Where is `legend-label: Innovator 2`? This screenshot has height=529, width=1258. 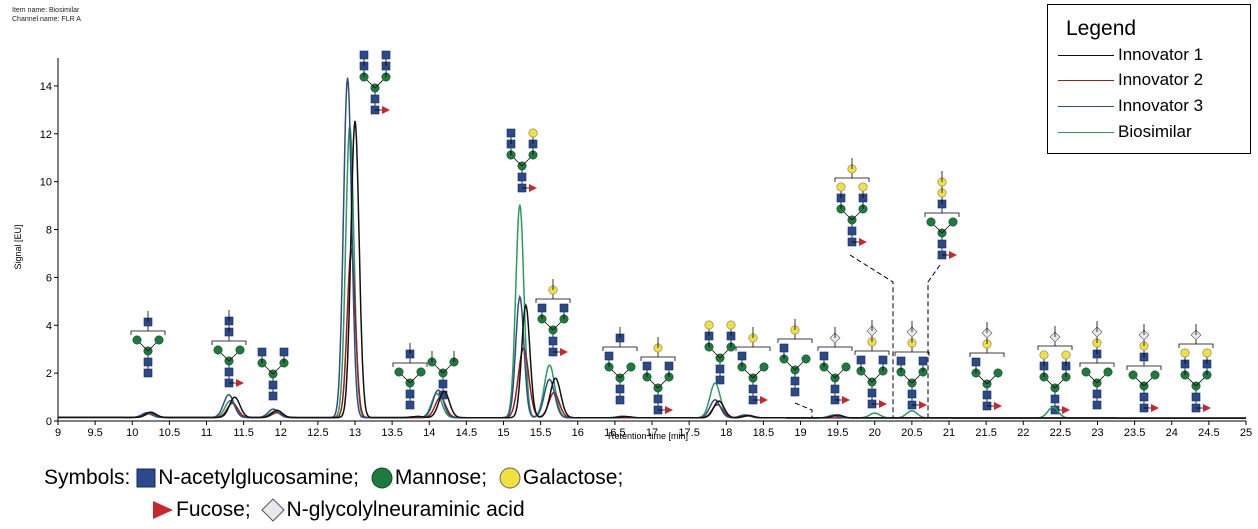 legend-label: Innovator 2 is located at coordinates (1161, 79).